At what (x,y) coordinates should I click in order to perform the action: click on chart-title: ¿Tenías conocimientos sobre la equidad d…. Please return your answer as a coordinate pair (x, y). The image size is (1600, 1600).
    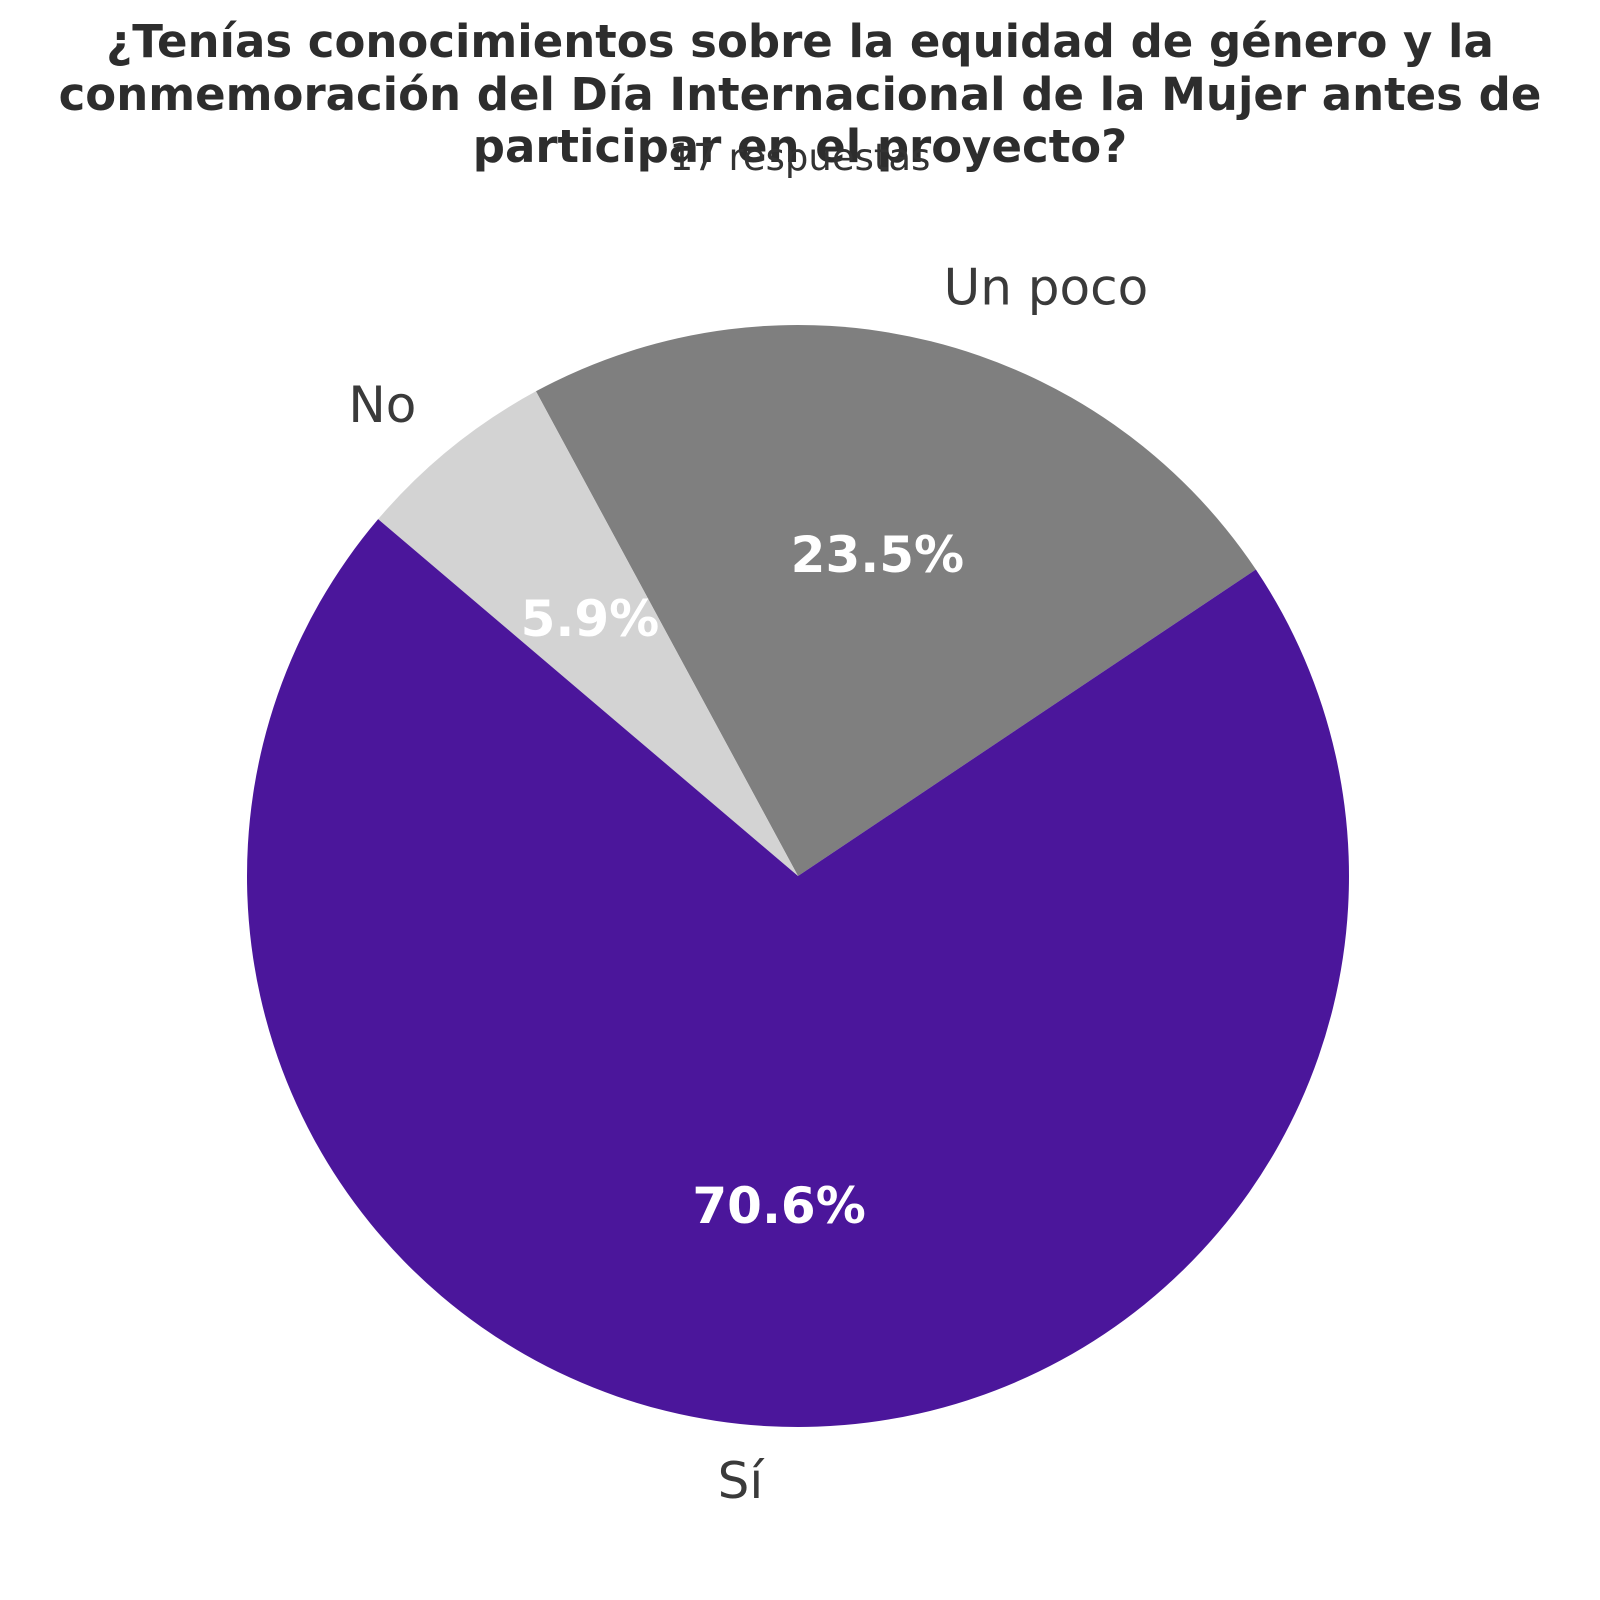
    Looking at the image, I should click on (800, 94).